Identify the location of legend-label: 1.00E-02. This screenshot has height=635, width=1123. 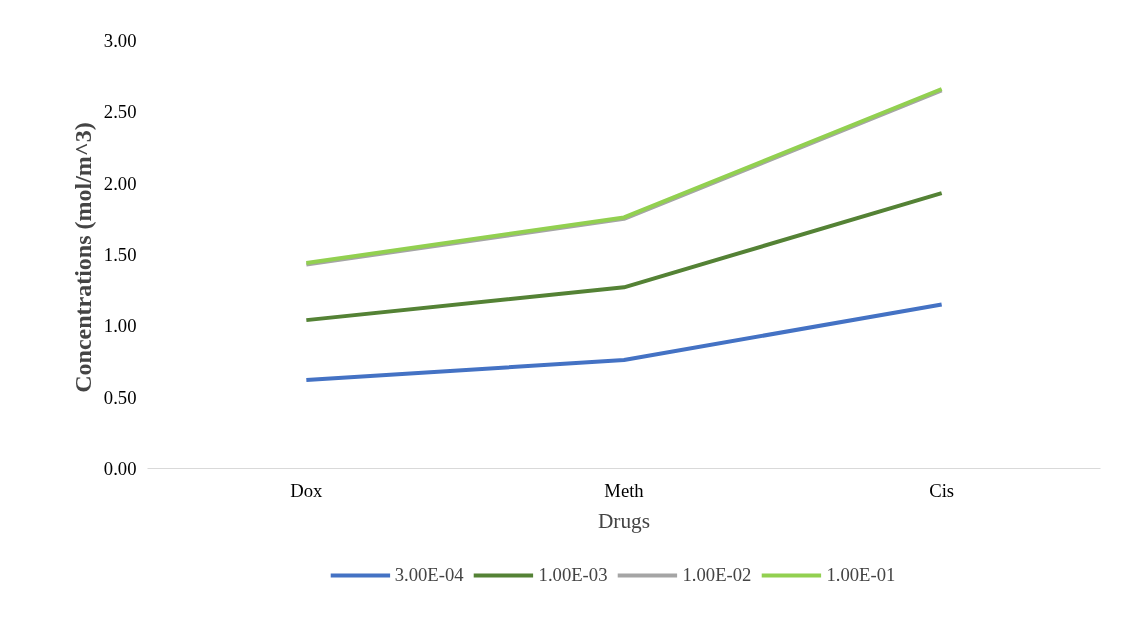
(717, 575).